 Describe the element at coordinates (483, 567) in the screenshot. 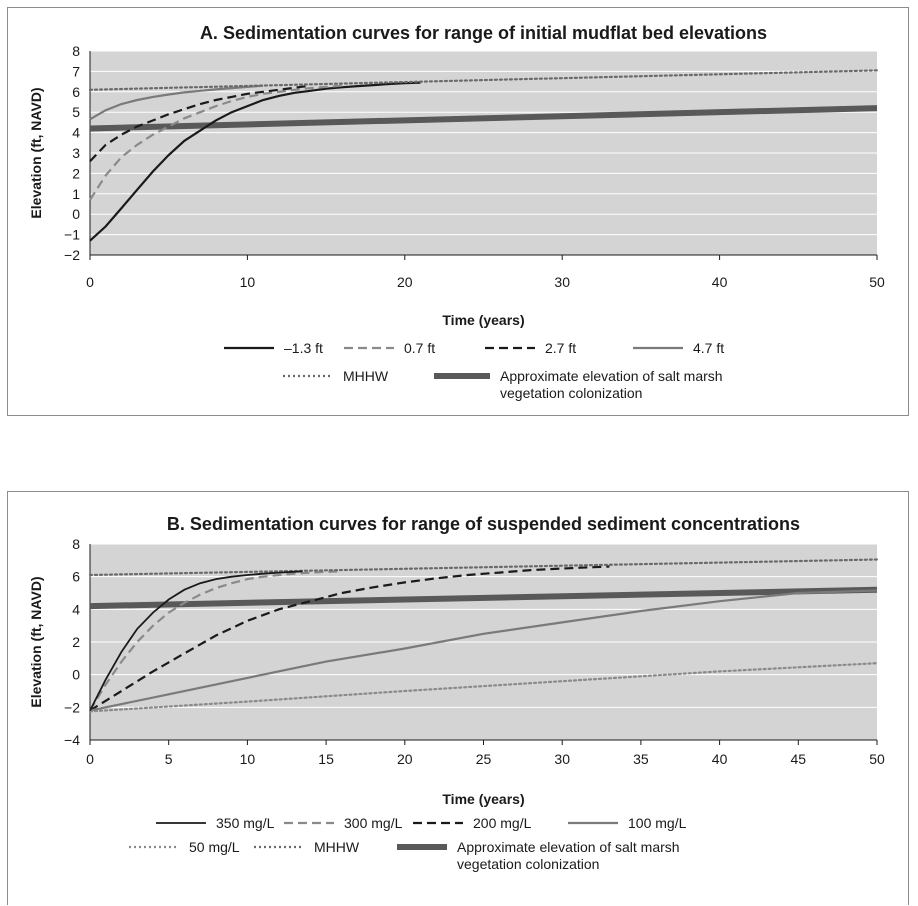

I see `chart-b-series-mhhw` at that location.